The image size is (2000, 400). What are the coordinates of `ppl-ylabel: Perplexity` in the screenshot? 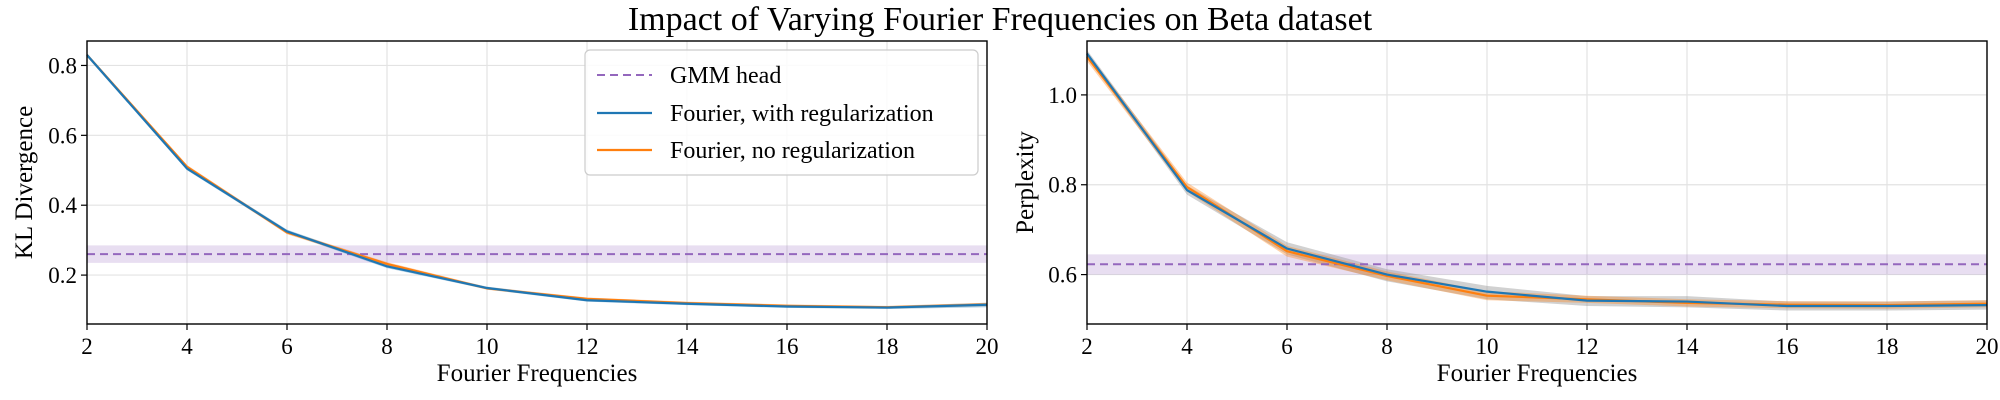 It's located at (1025, 182).